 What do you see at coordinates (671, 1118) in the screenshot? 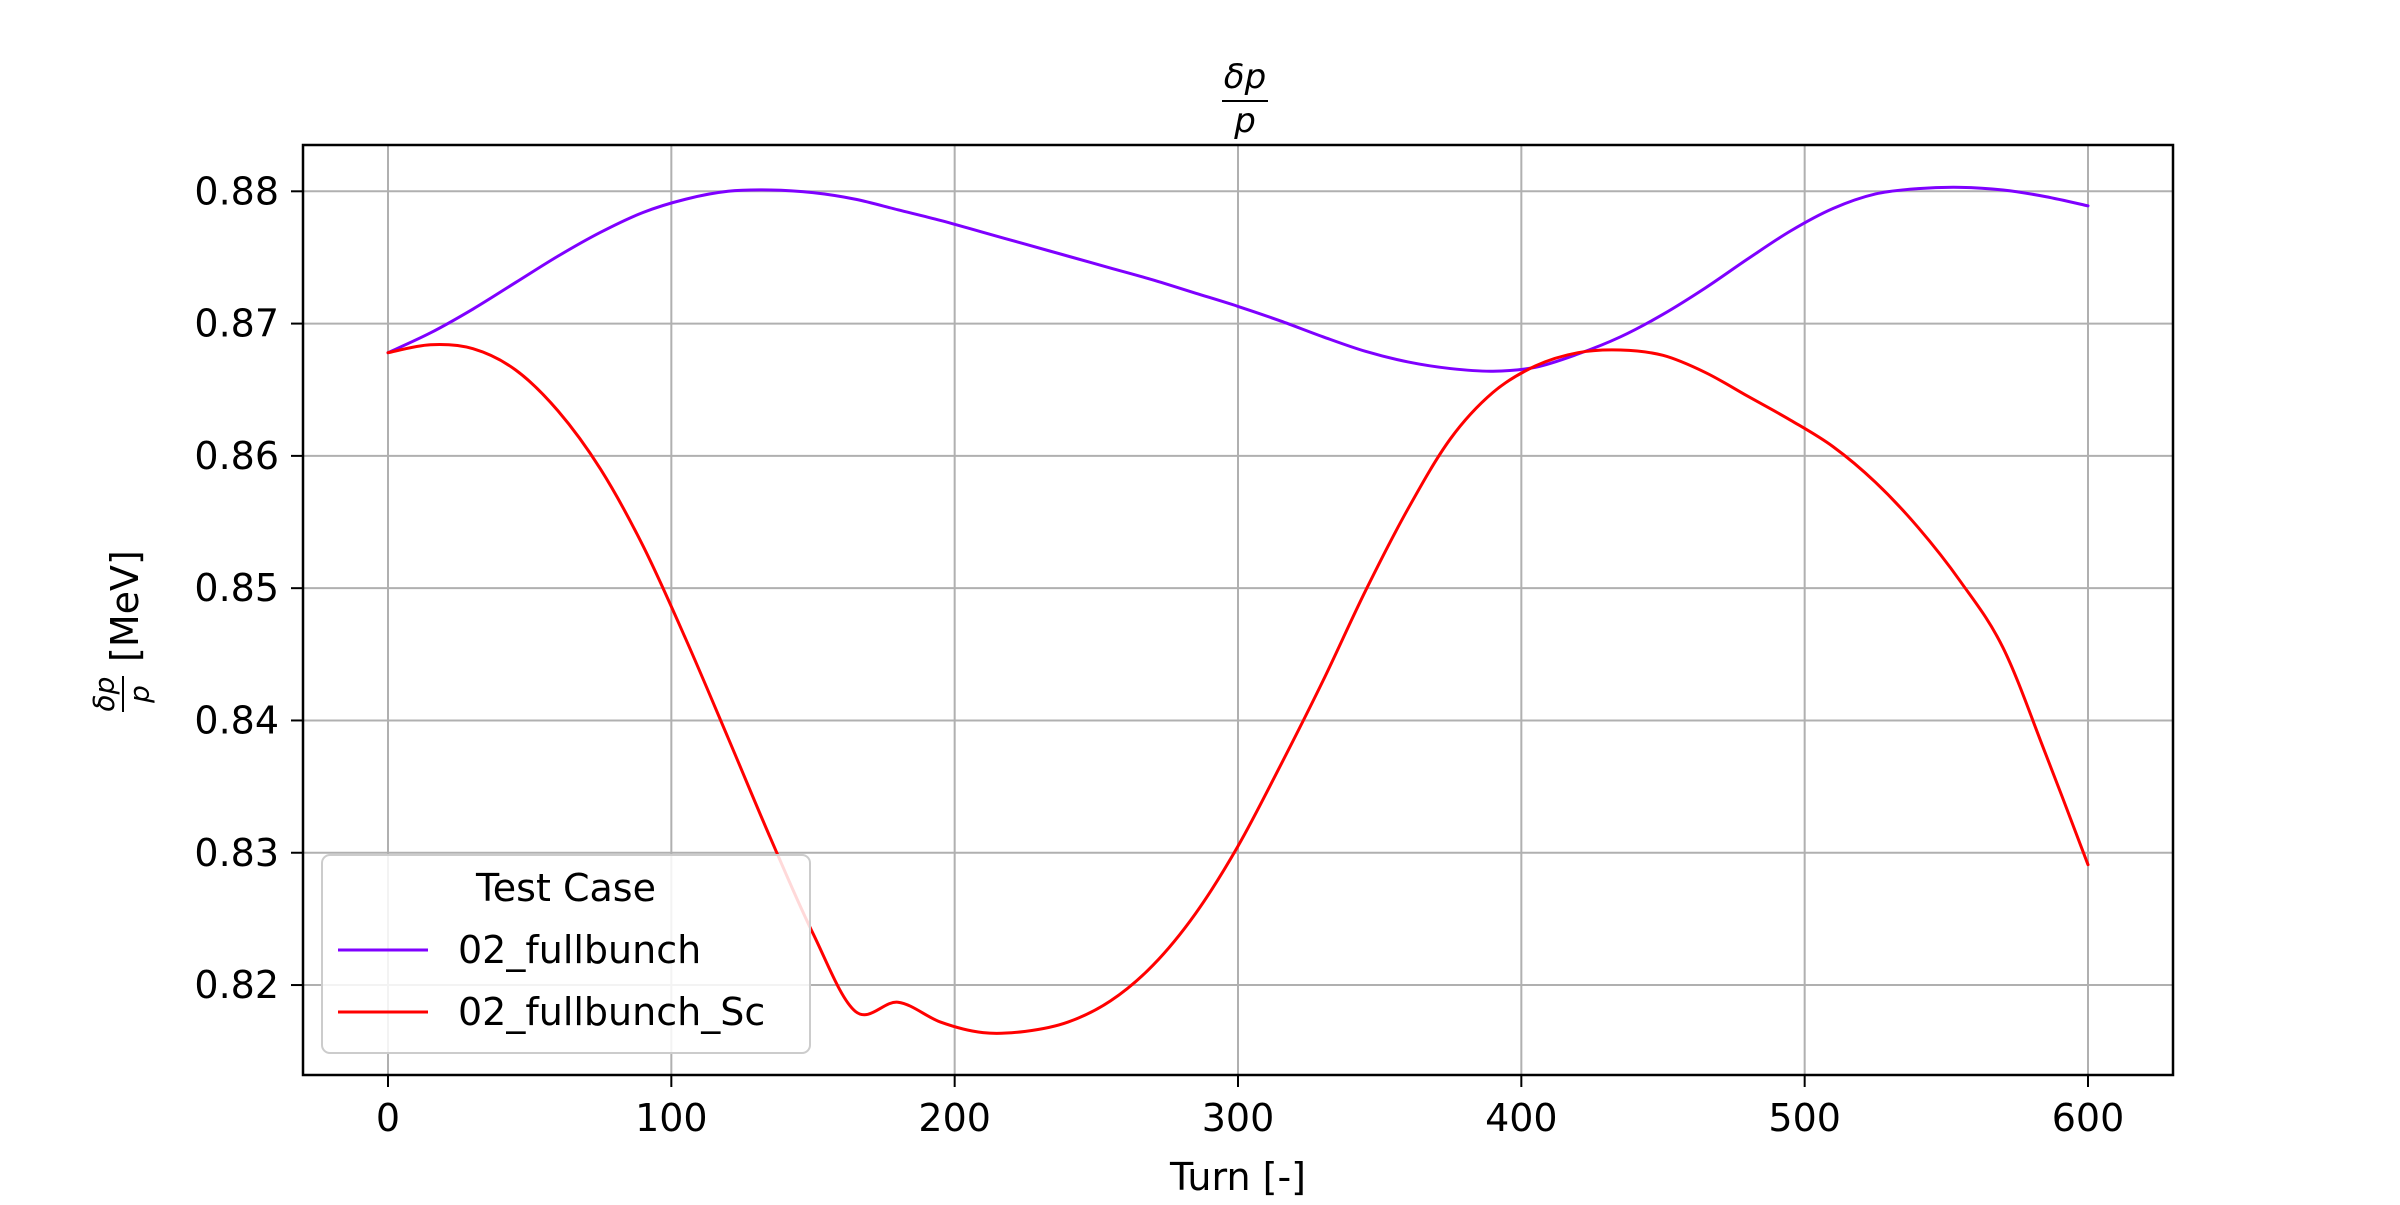
I see `x-tick-label: 100` at bounding box center [671, 1118].